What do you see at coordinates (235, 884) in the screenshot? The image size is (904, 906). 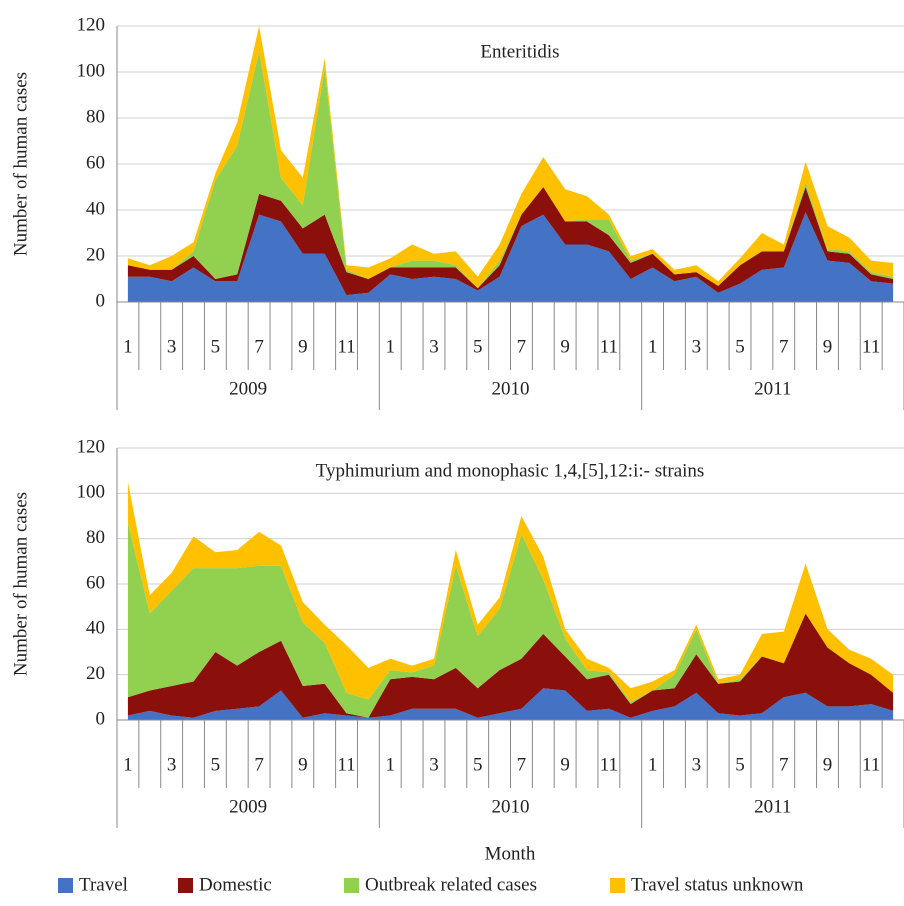 I see `legend-label: Domestic` at bounding box center [235, 884].